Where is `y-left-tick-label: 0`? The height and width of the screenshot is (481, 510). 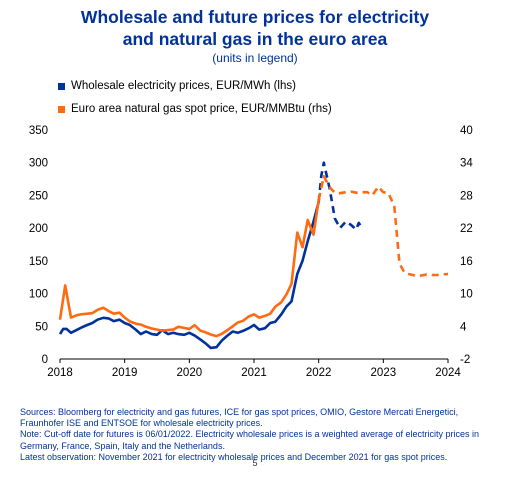
y-left-tick-label: 0 is located at coordinates (45, 360).